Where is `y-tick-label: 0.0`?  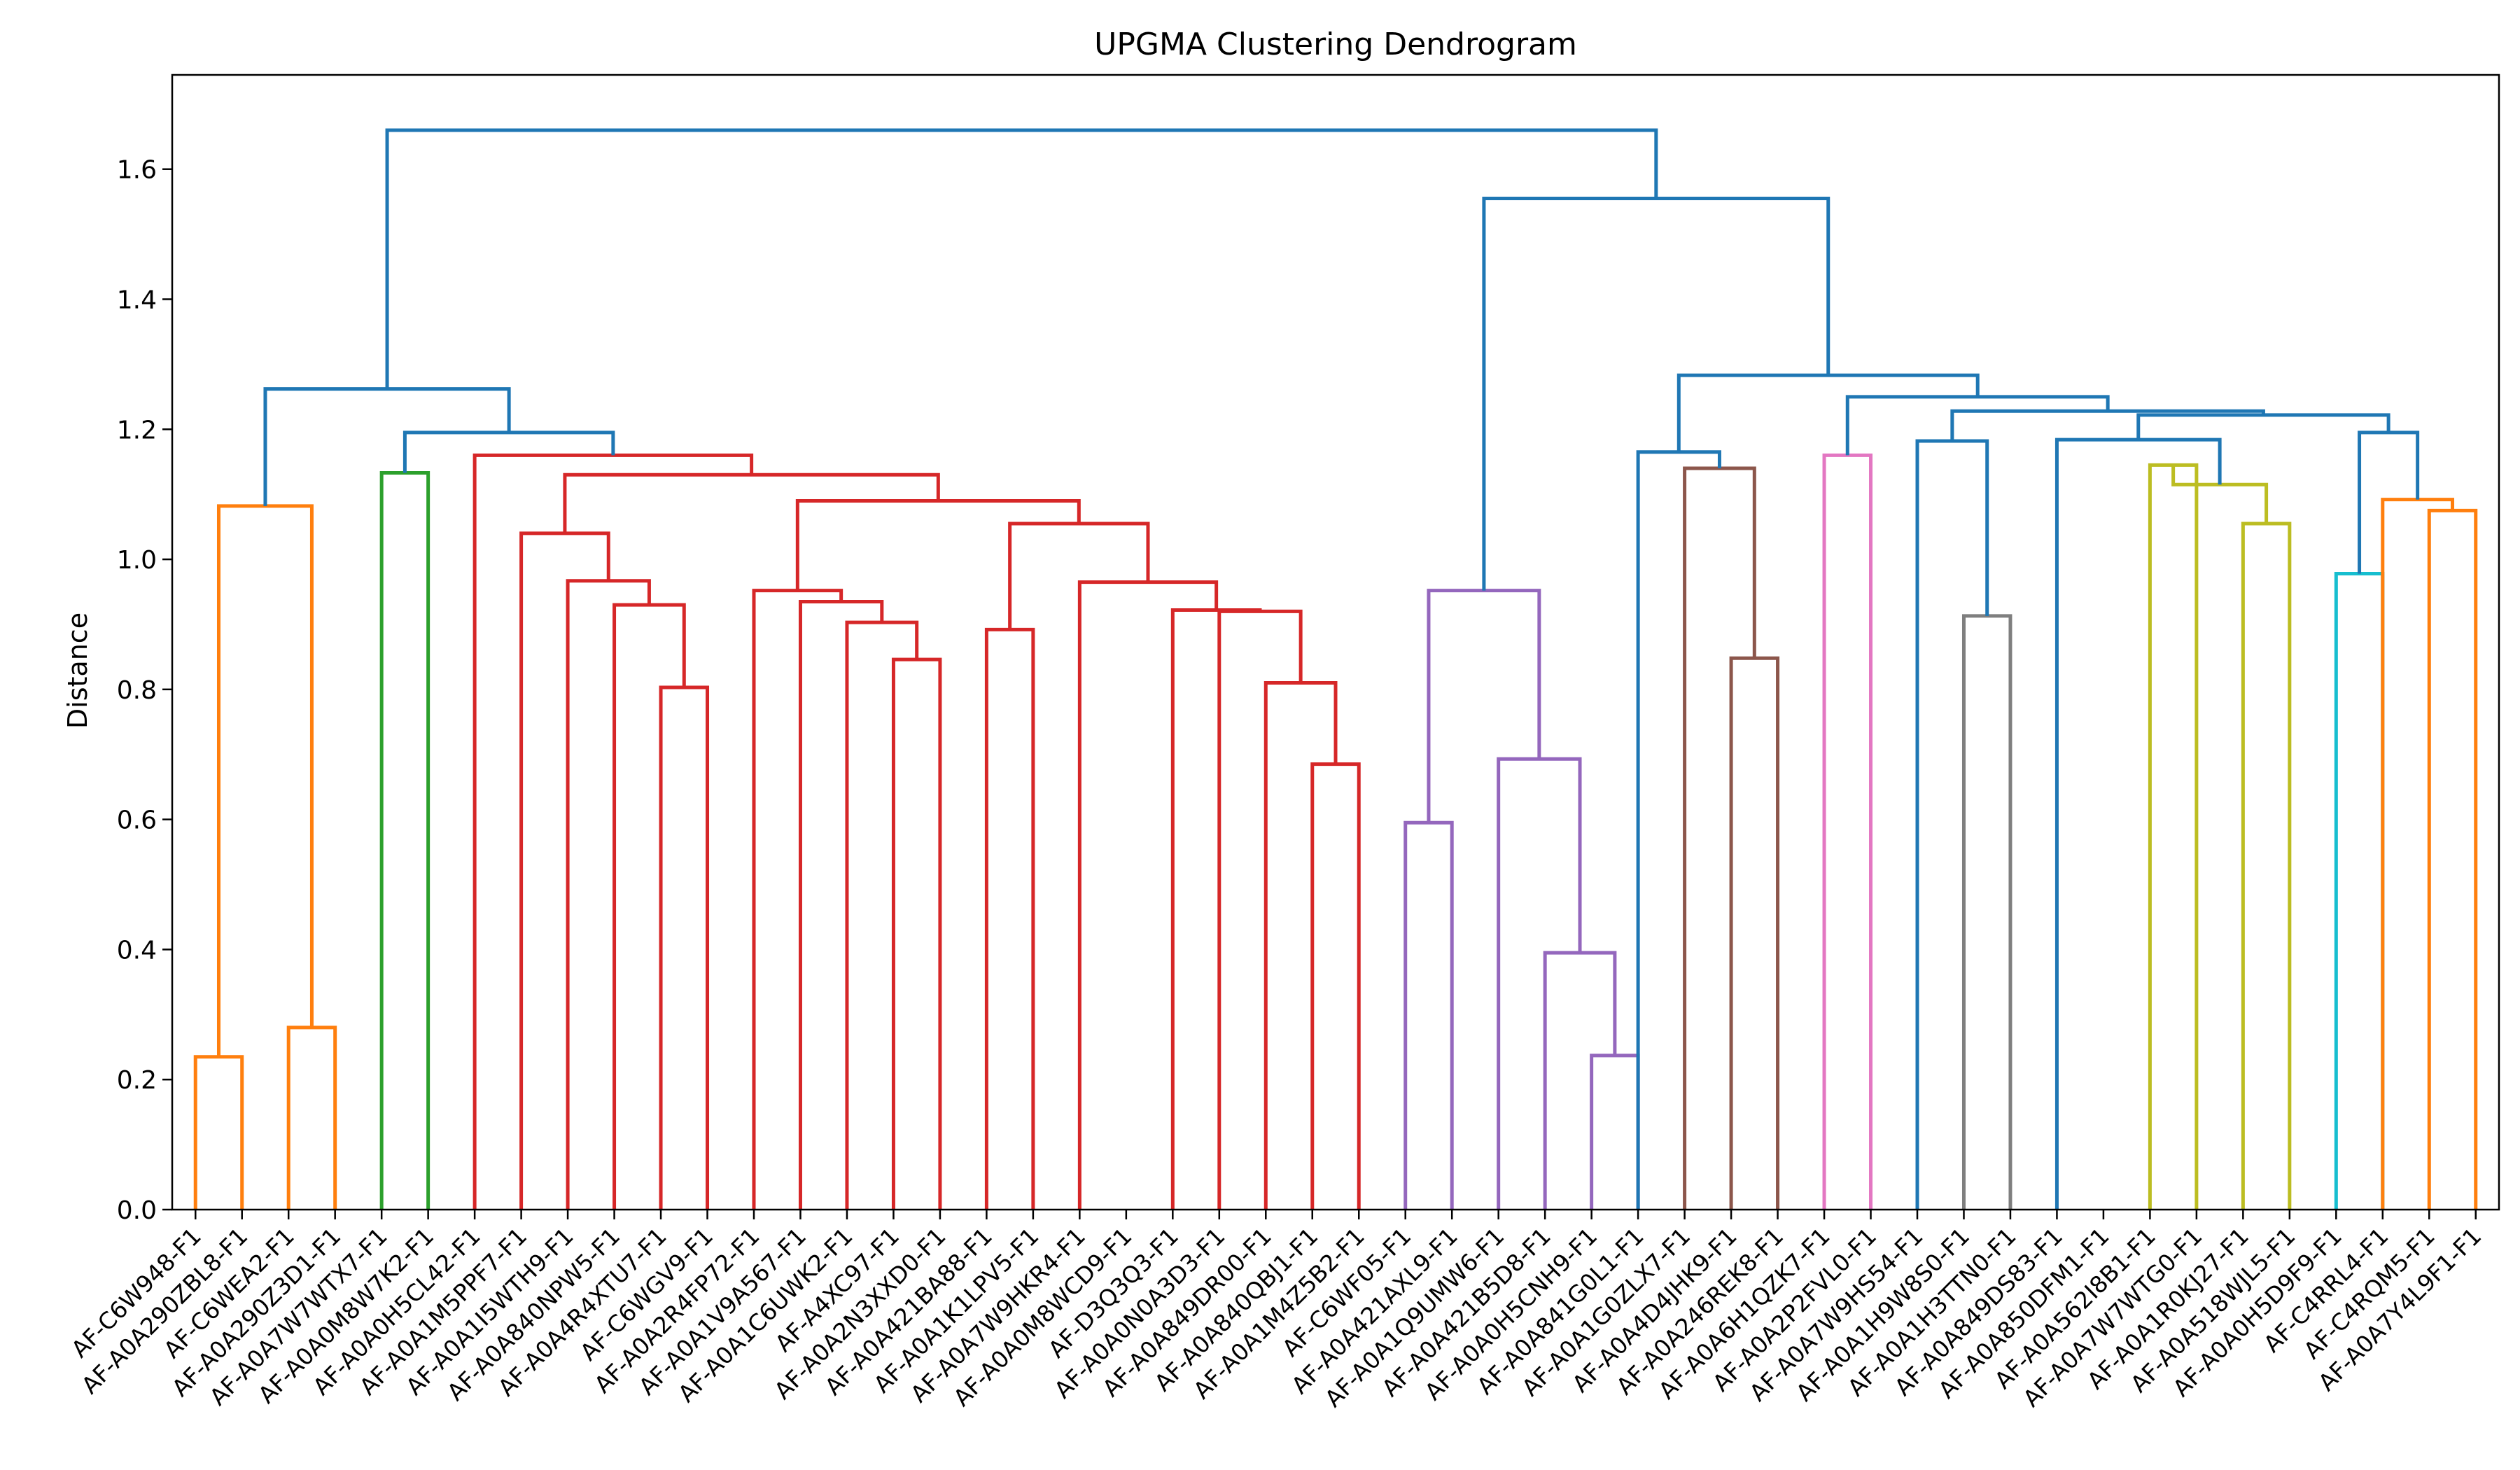 y-tick-label: 0.0 is located at coordinates (137, 1210).